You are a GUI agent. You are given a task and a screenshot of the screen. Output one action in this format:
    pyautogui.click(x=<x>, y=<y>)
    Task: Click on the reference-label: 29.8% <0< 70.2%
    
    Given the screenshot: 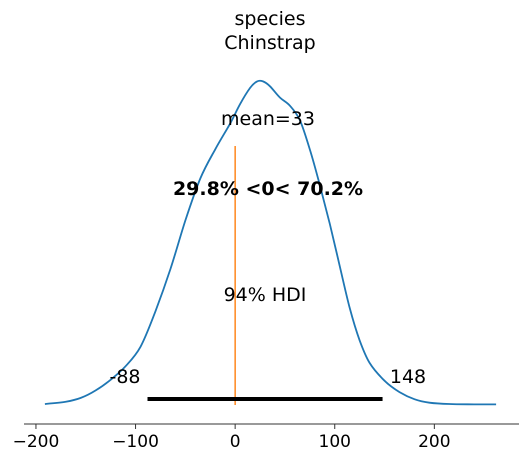 What is the action you would take?
    pyautogui.click(x=268, y=189)
    